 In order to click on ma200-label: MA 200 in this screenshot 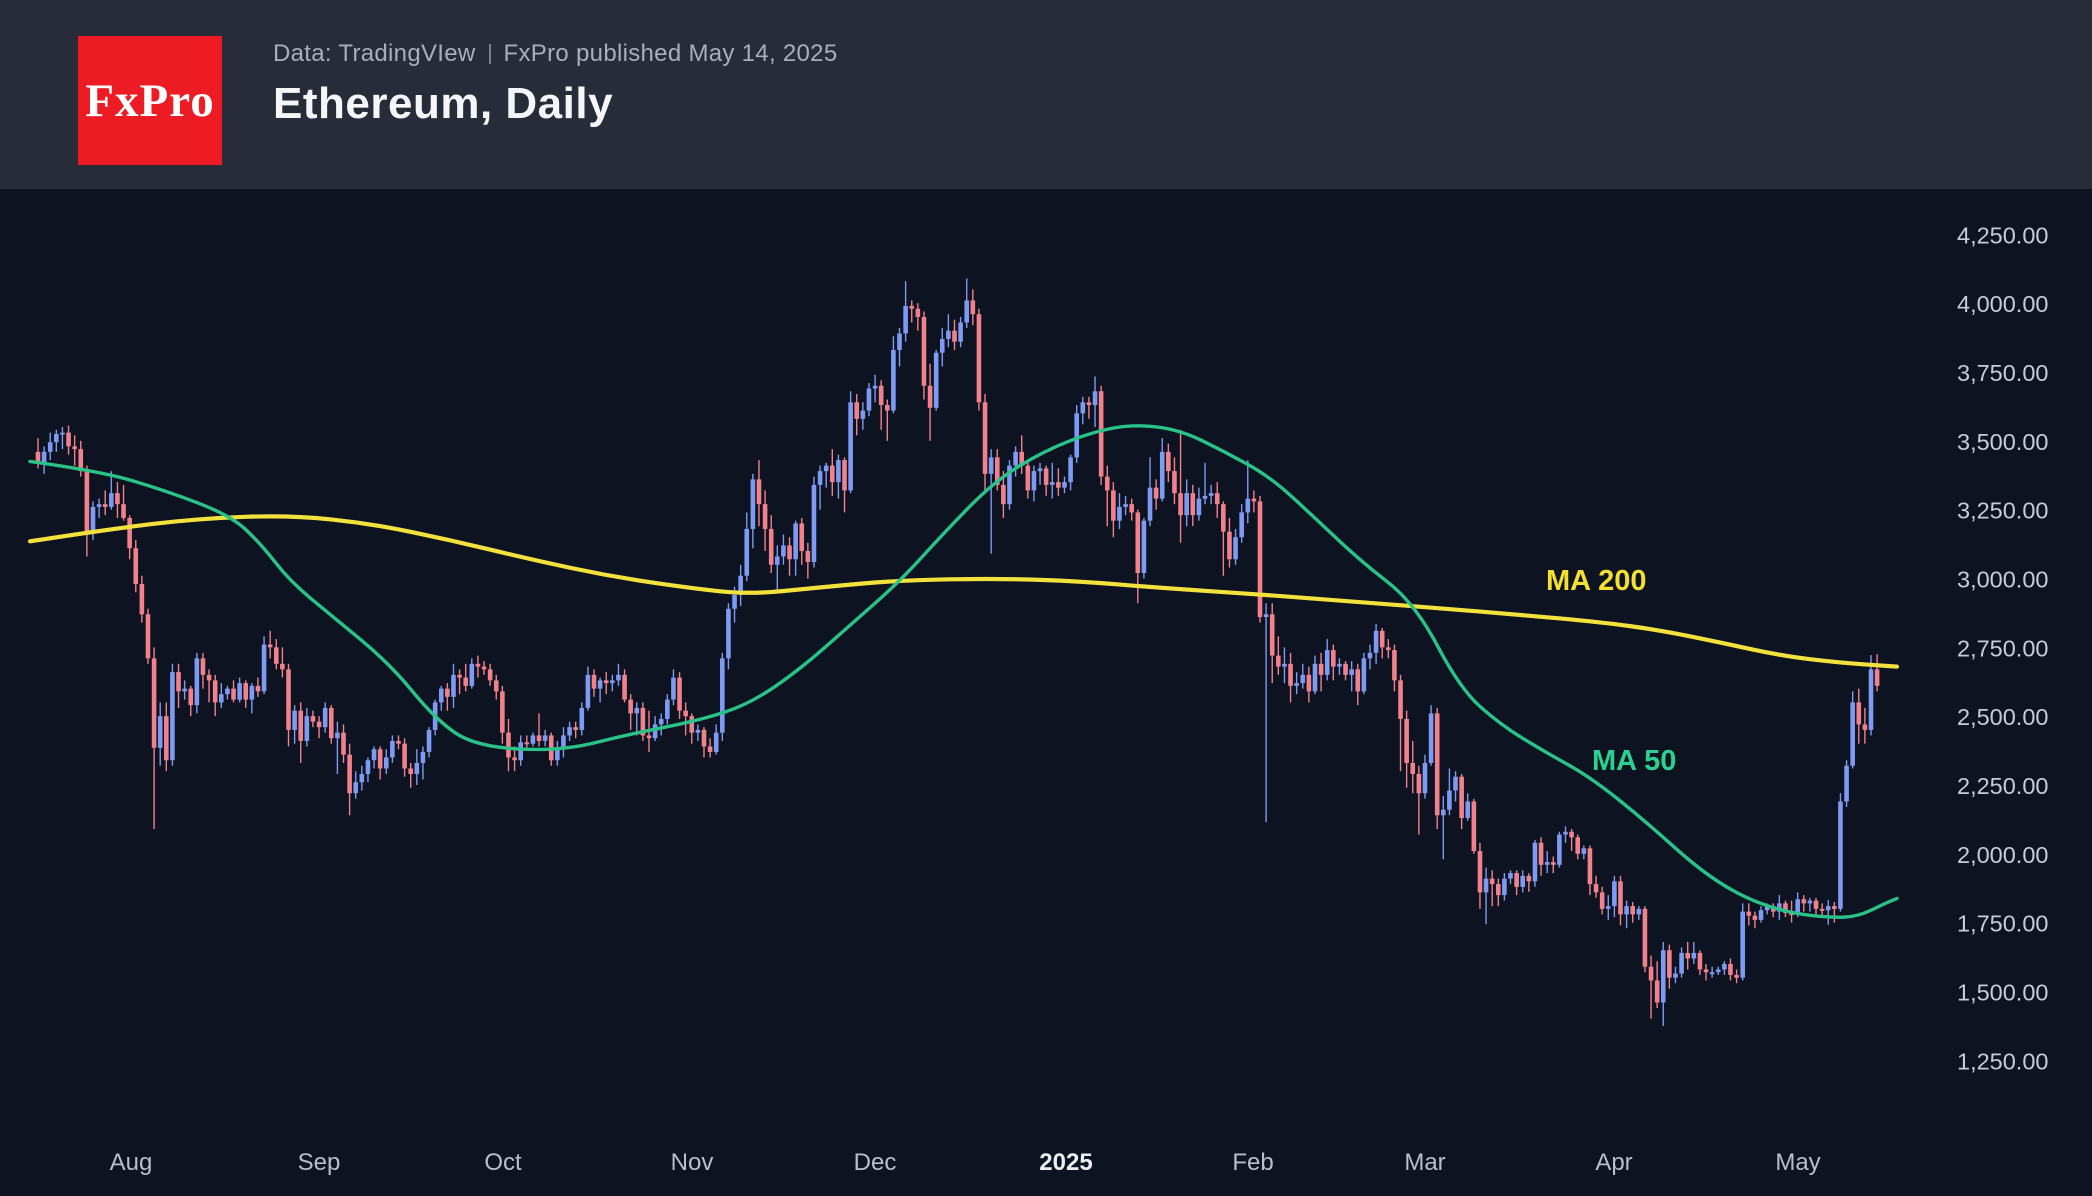, I will do `click(1596, 581)`.